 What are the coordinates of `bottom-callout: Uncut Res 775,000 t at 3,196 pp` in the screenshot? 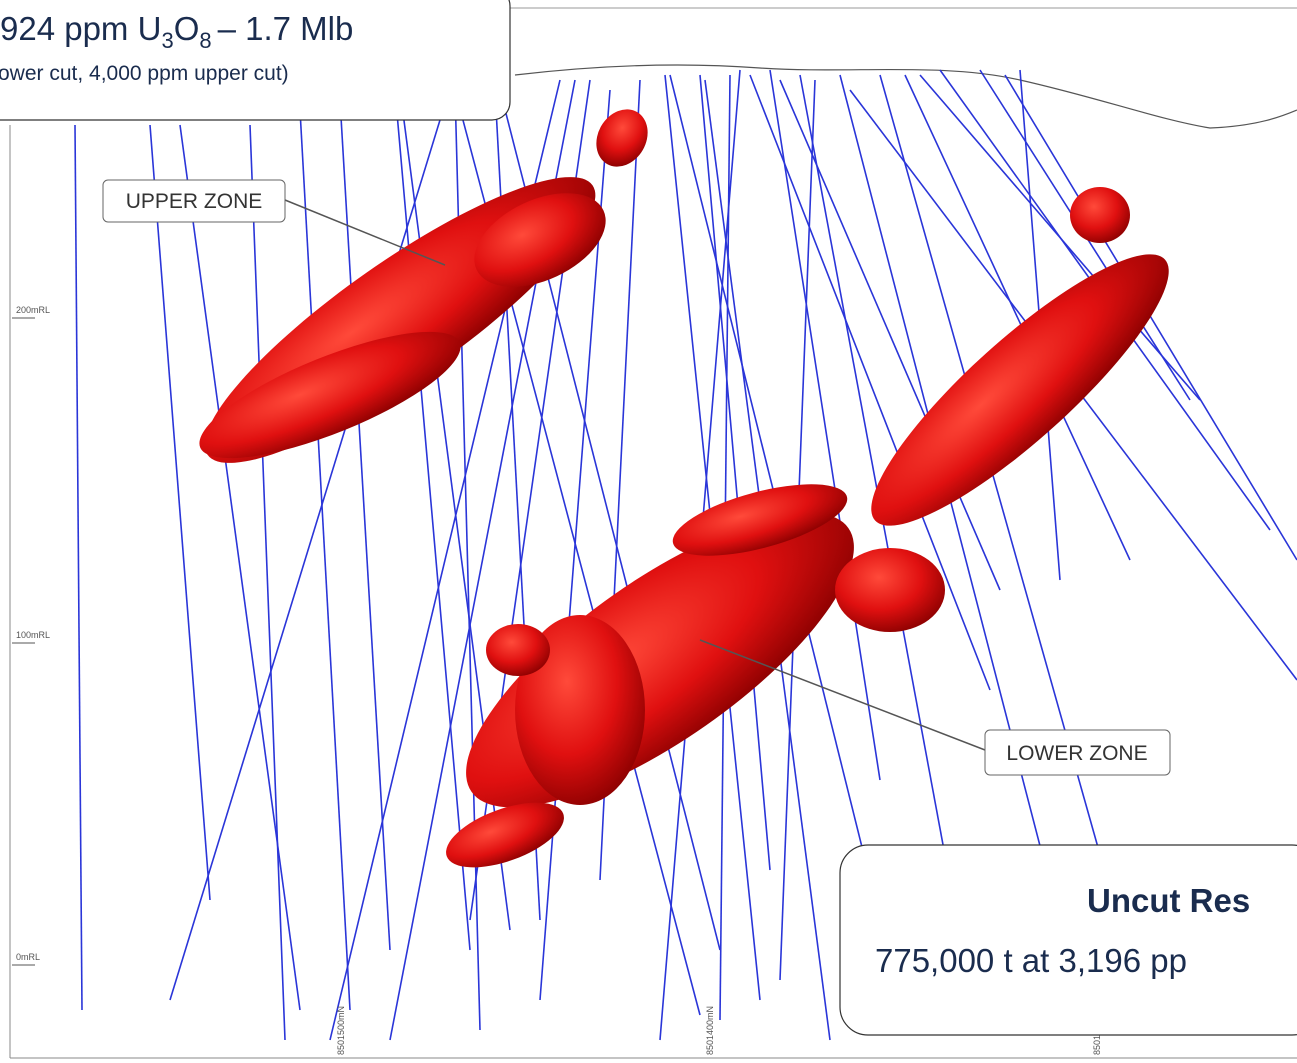 It's located at (1068, 940).